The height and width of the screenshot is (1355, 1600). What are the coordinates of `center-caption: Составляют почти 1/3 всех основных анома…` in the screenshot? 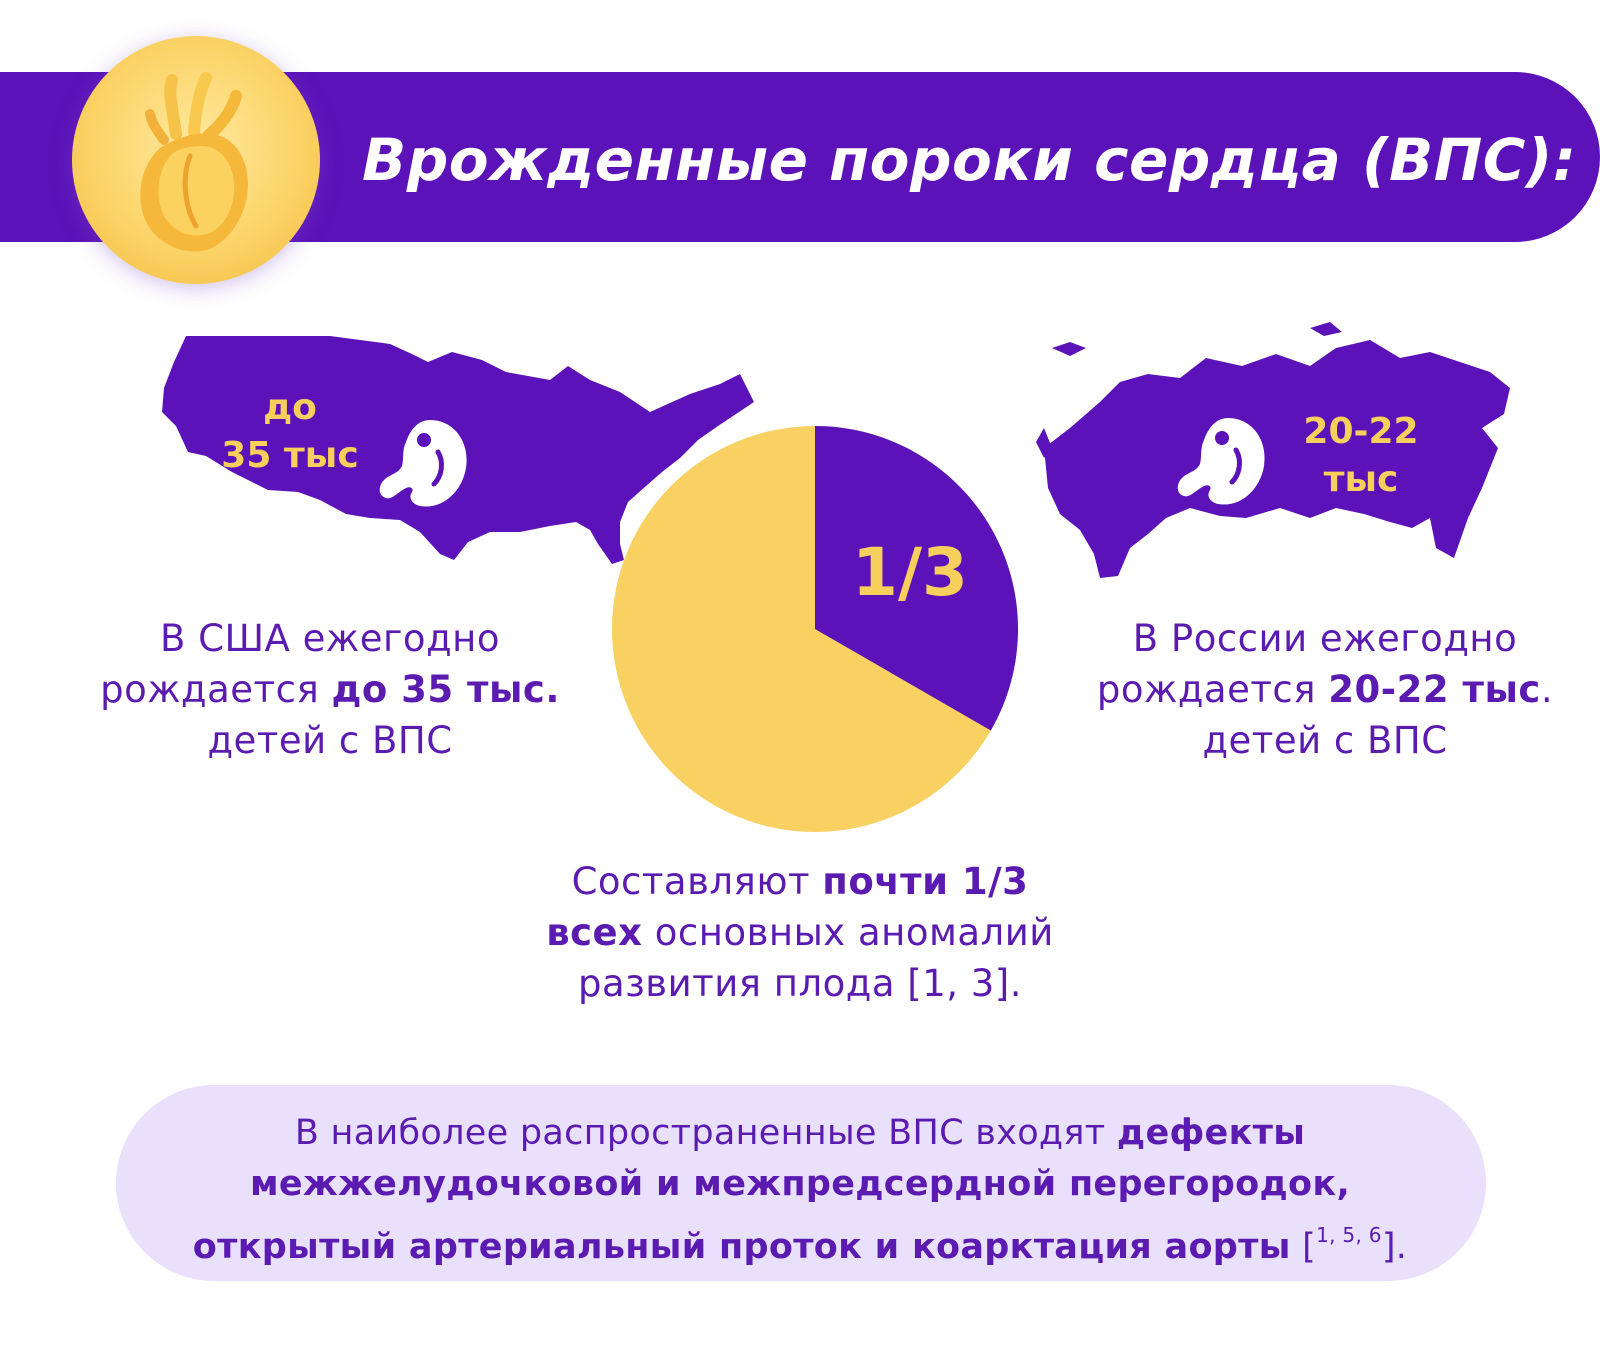 It's located at (800, 932).